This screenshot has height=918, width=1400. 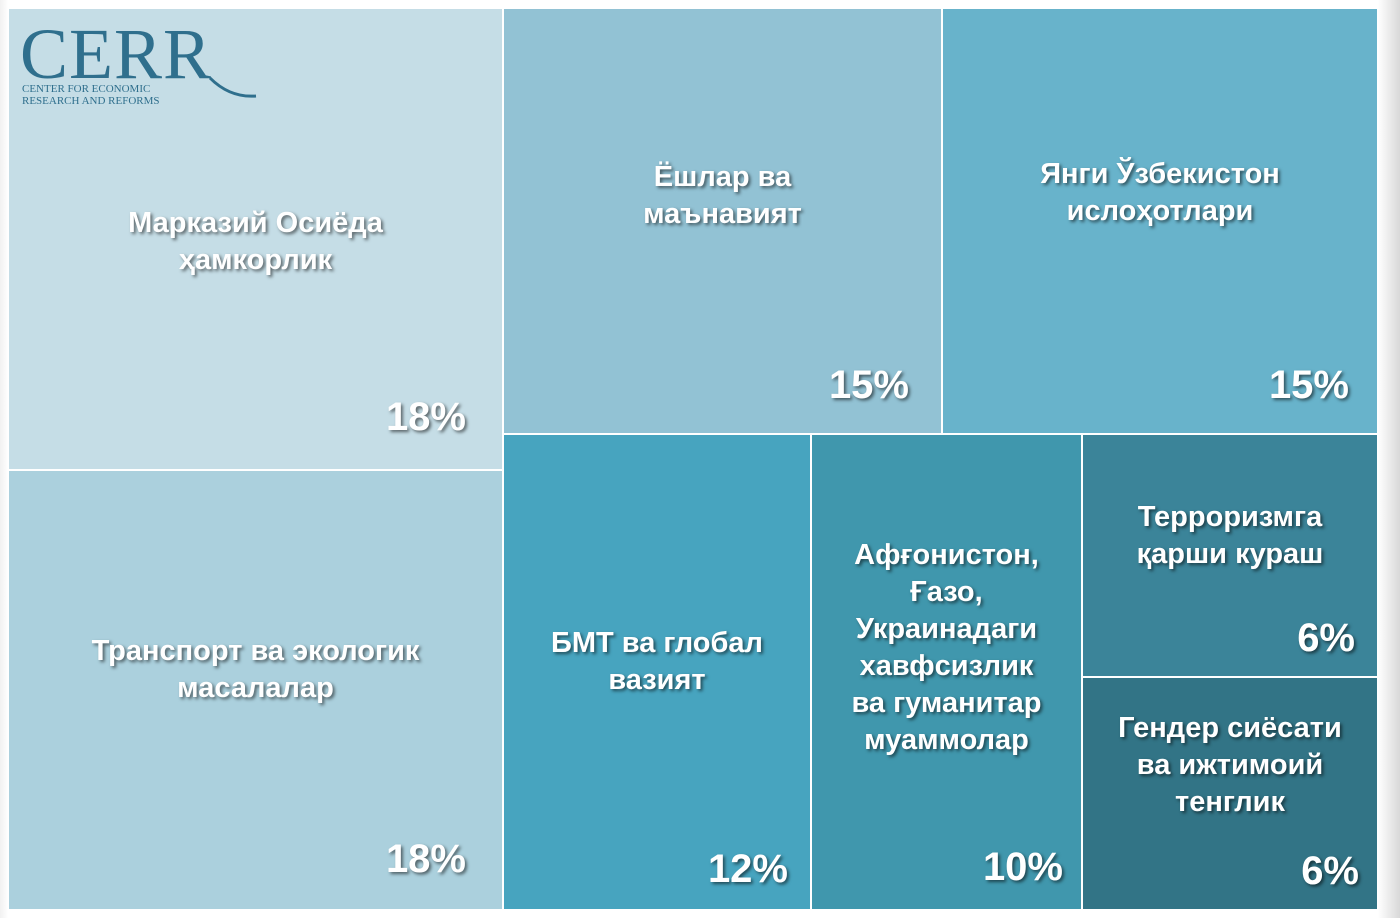 I want to click on tile-label: Янги Ўзбекистон ислоҳотлари, so click(x=1160, y=192).